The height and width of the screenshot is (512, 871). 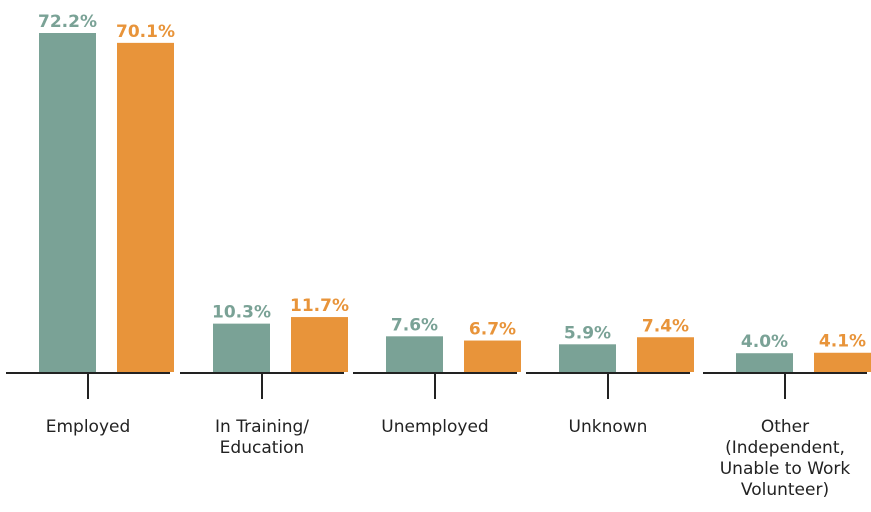 What do you see at coordinates (665, 326) in the screenshot?
I see `value-label-series-b-3: 7.4%` at bounding box center [665, 326].